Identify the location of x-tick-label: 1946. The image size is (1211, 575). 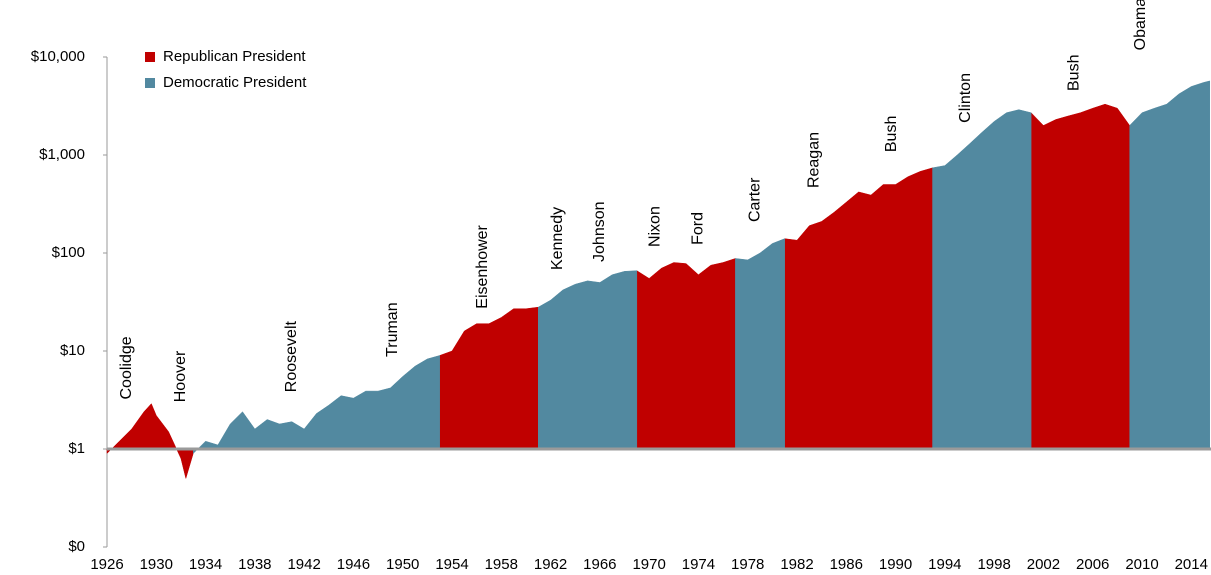
(353, 564).